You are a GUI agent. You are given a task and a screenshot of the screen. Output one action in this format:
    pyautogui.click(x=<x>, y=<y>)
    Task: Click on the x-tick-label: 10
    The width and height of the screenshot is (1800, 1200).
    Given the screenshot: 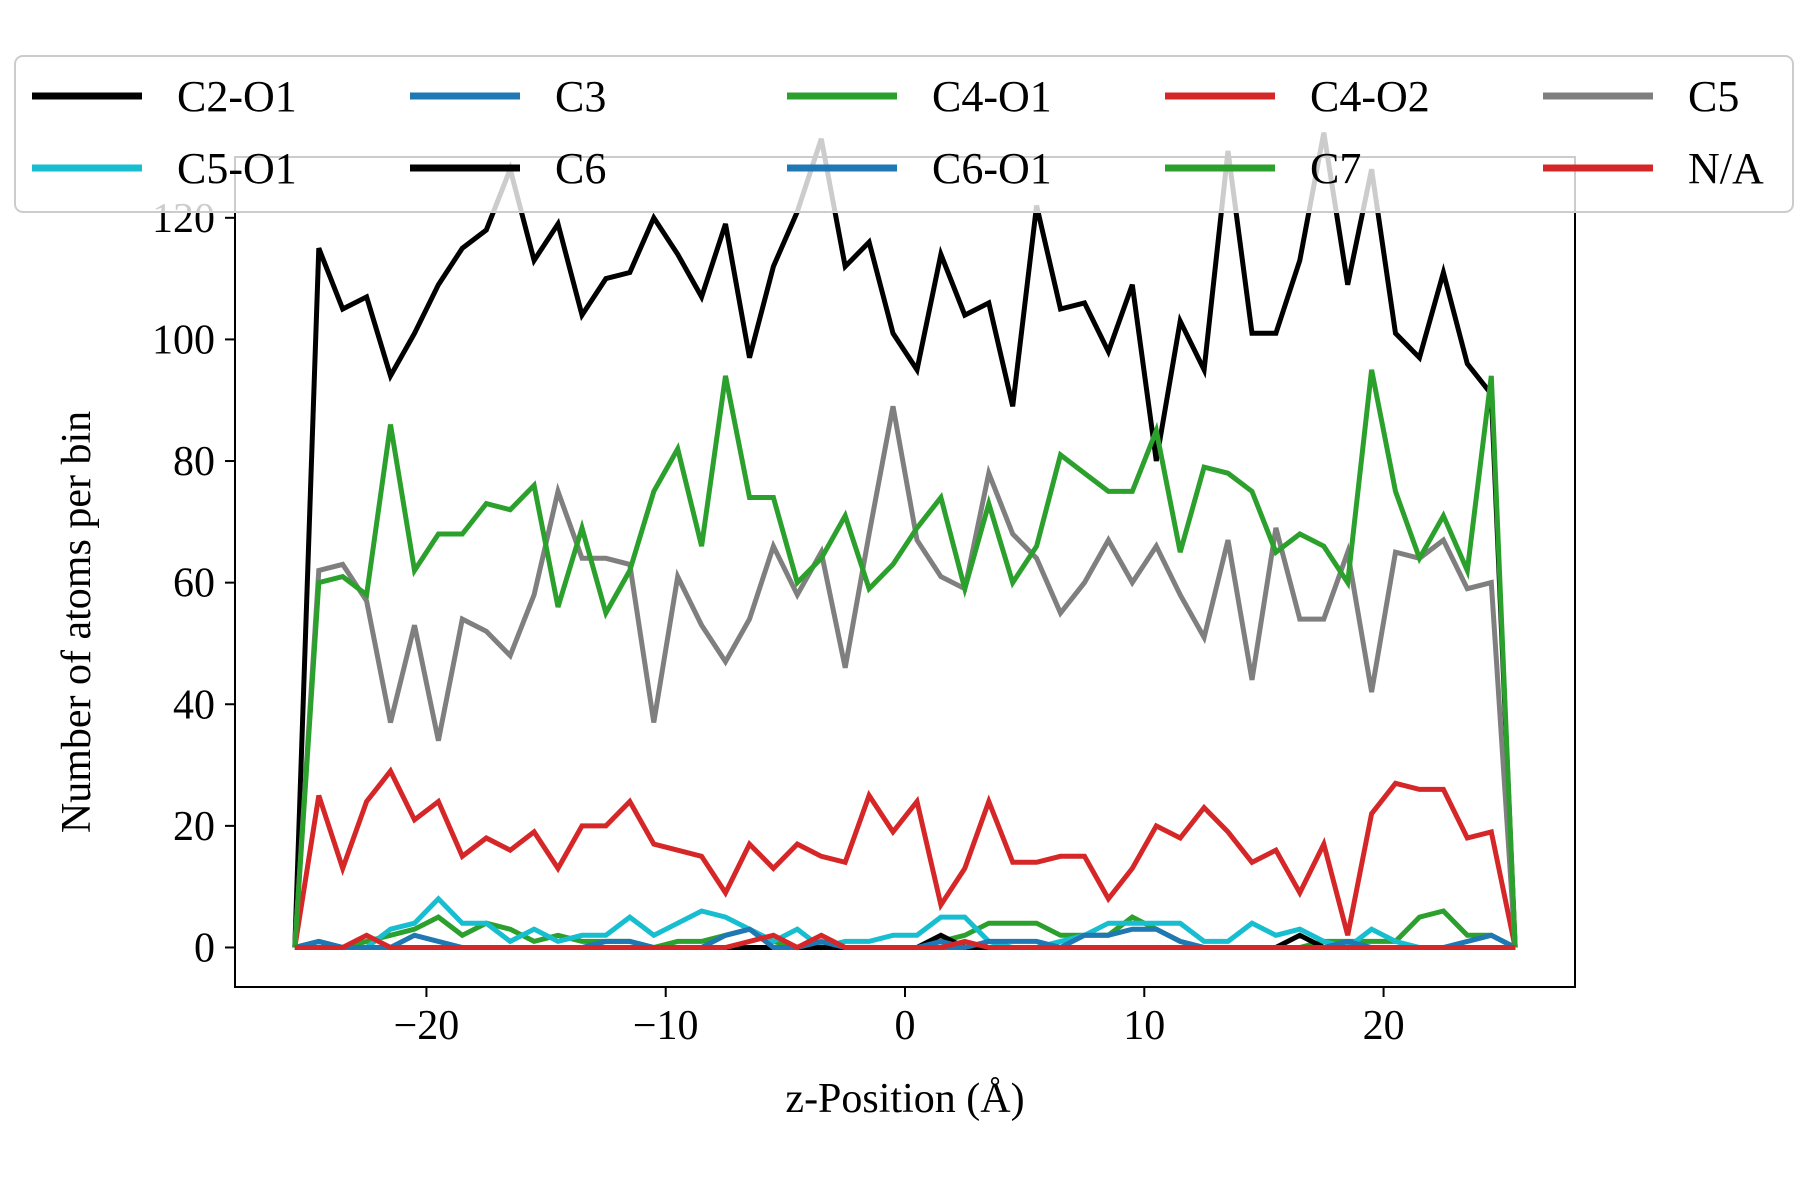 What is the action you would take?
    pyautogui.click(x=1144, y=1026)
    